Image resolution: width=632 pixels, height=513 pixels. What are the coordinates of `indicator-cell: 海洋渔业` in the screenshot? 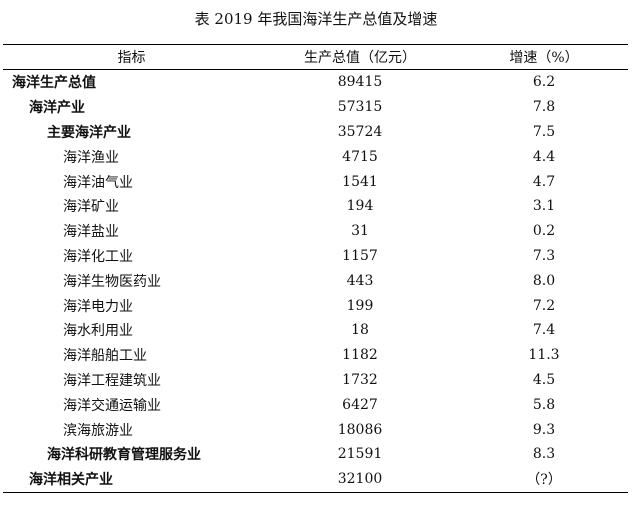 It's located at (91, 157).